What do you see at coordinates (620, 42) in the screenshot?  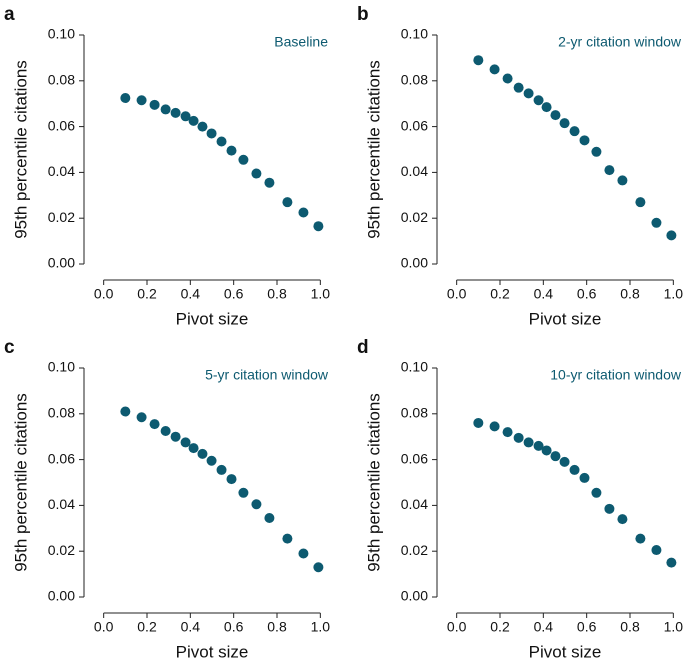 I see `annotation: 2-yr citation window` at bounding box center [620, 42].